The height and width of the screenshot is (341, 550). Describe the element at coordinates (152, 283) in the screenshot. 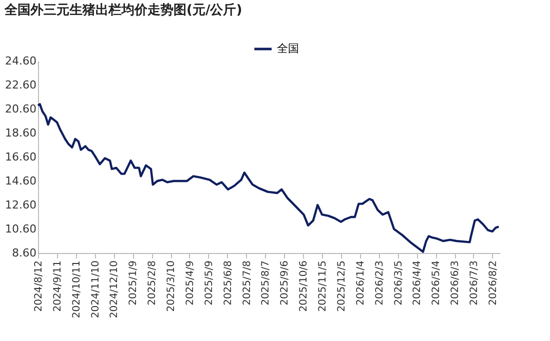

I see `x-tick-label: 2025/2/8` at that location.